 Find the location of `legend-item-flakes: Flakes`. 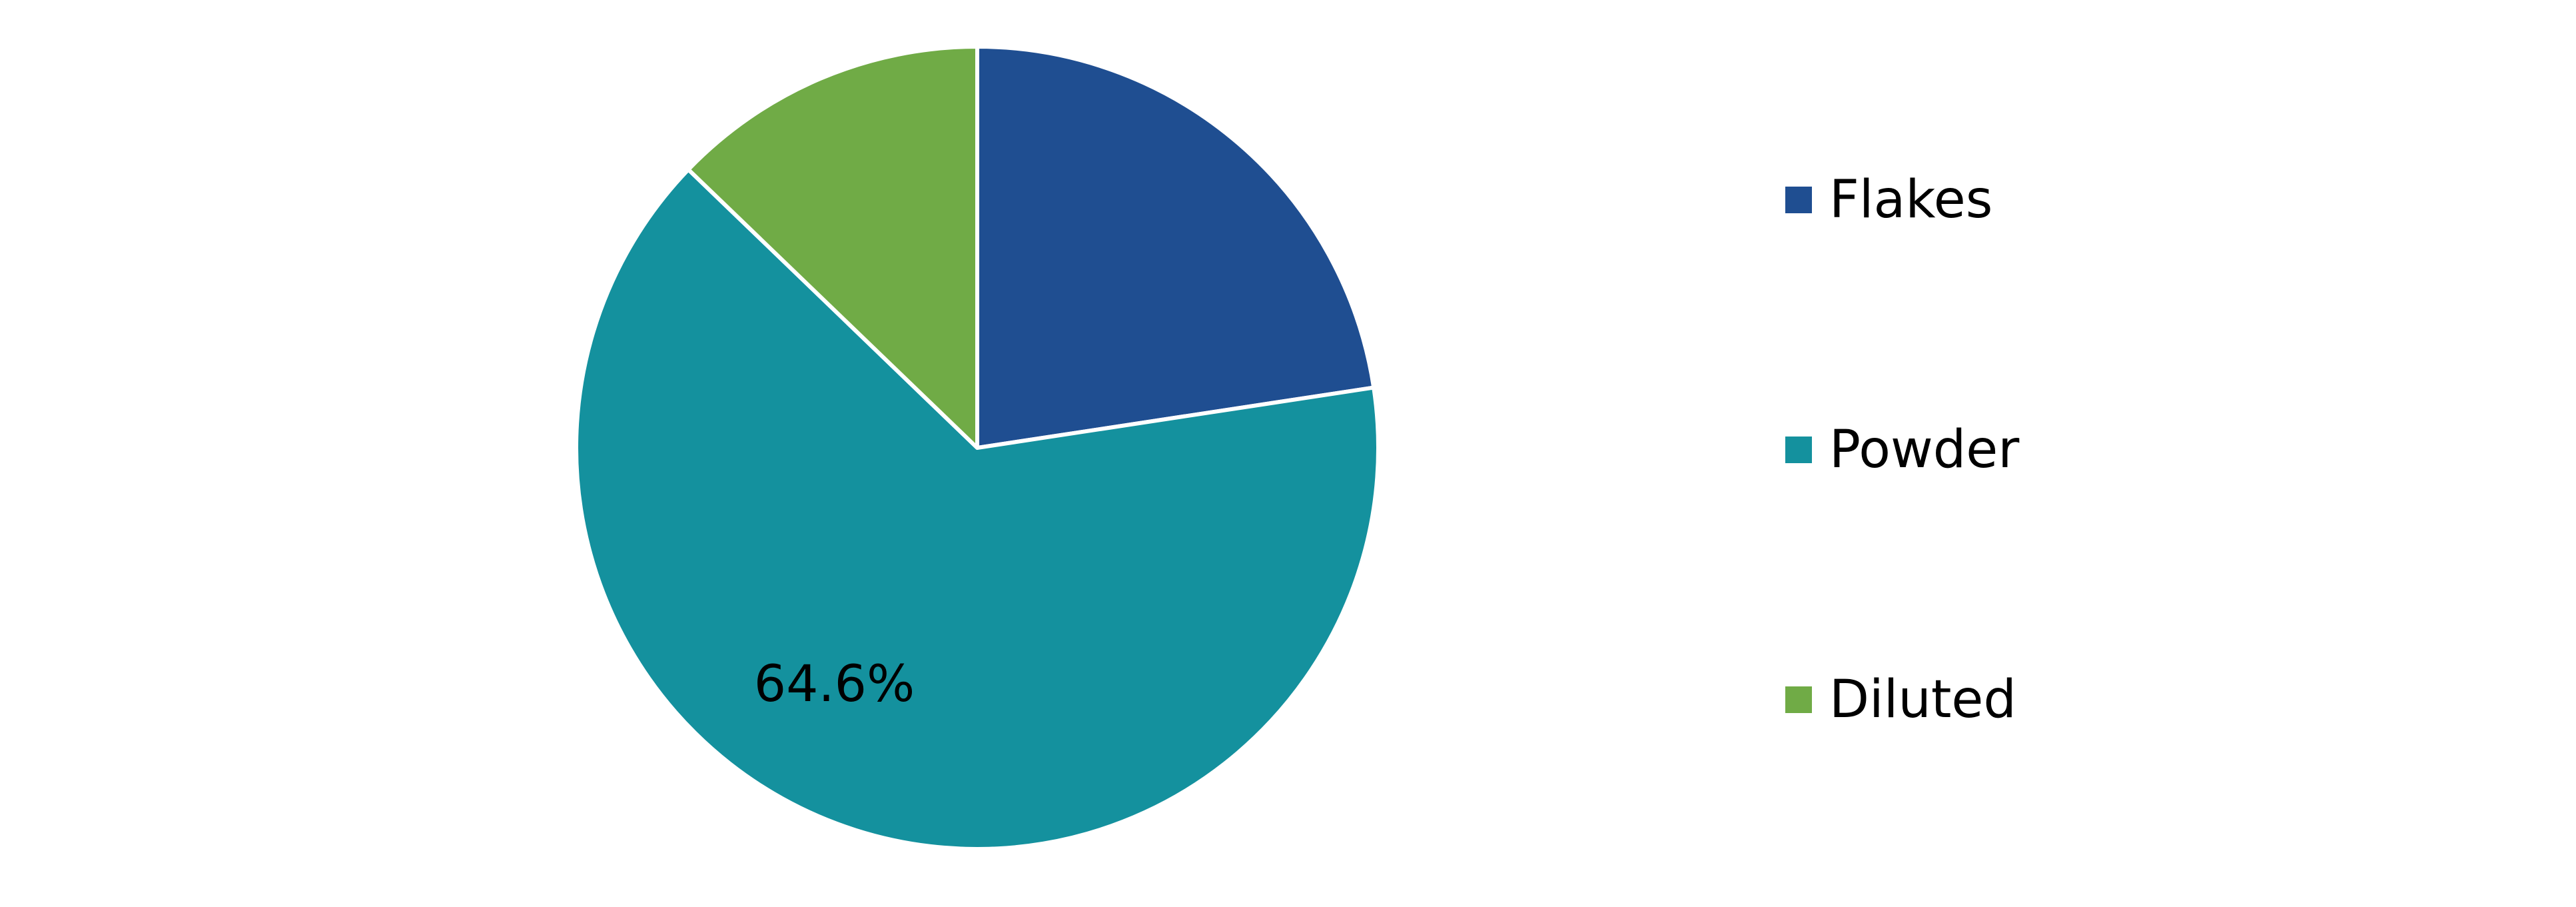

legend-item-flakes: Flakes is located at coordinates (1888, 200).